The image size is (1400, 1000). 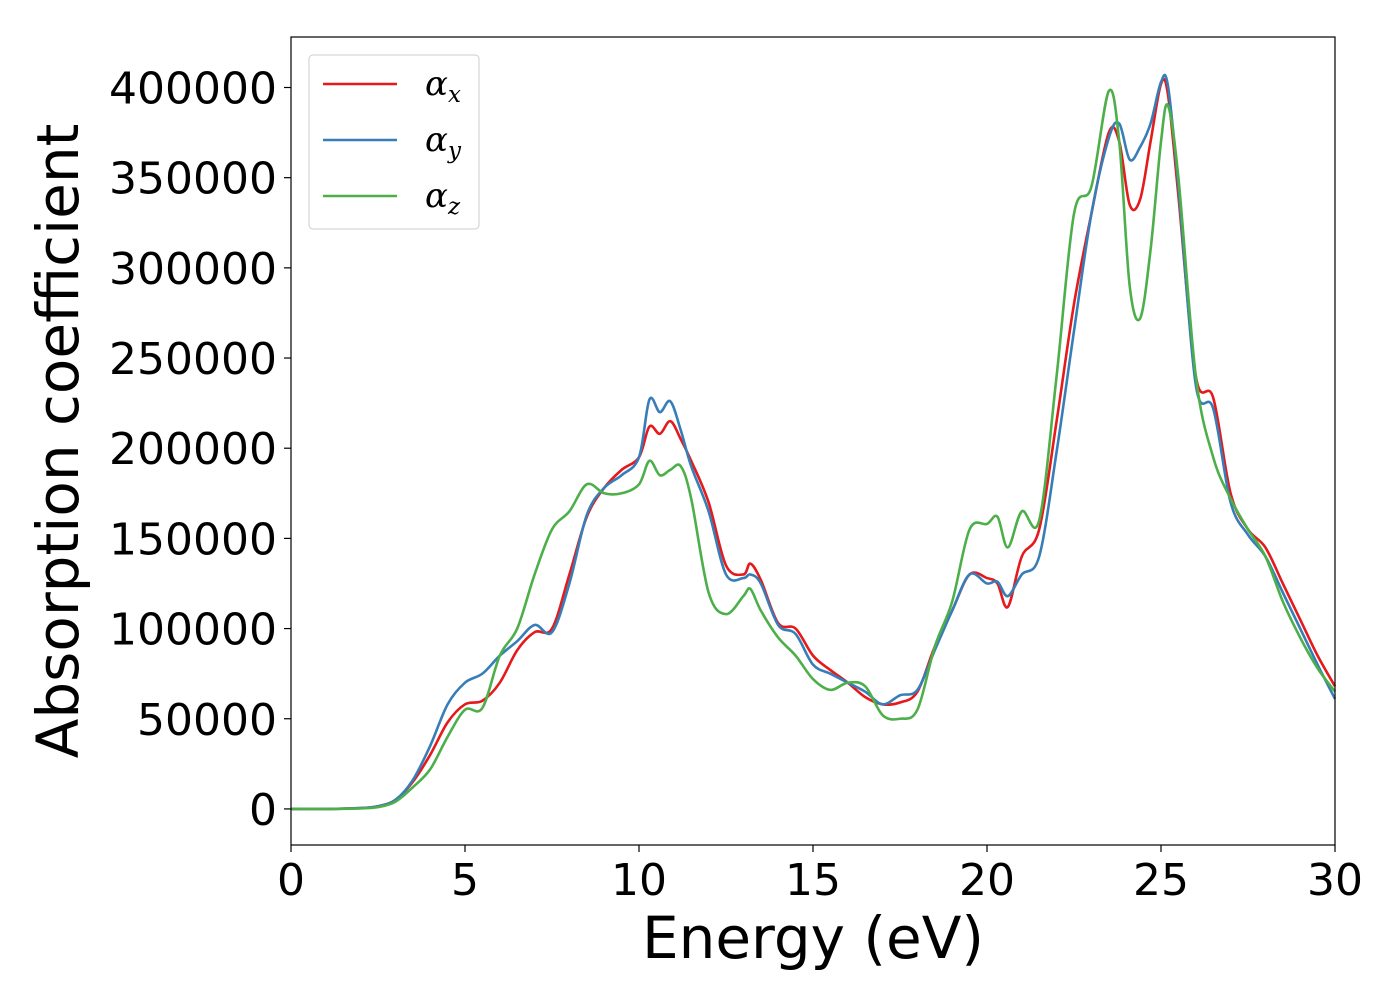 I want to click on legend-label-z: αz, so click(x=443, y=198).